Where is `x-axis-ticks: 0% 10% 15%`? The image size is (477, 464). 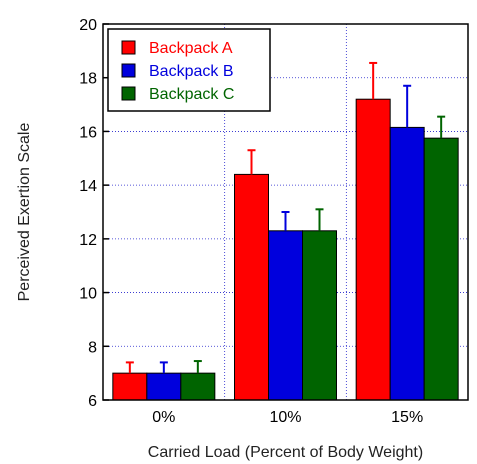 x-axis-ticks: 0% 10% 15% is located at coordinates (287, 417).